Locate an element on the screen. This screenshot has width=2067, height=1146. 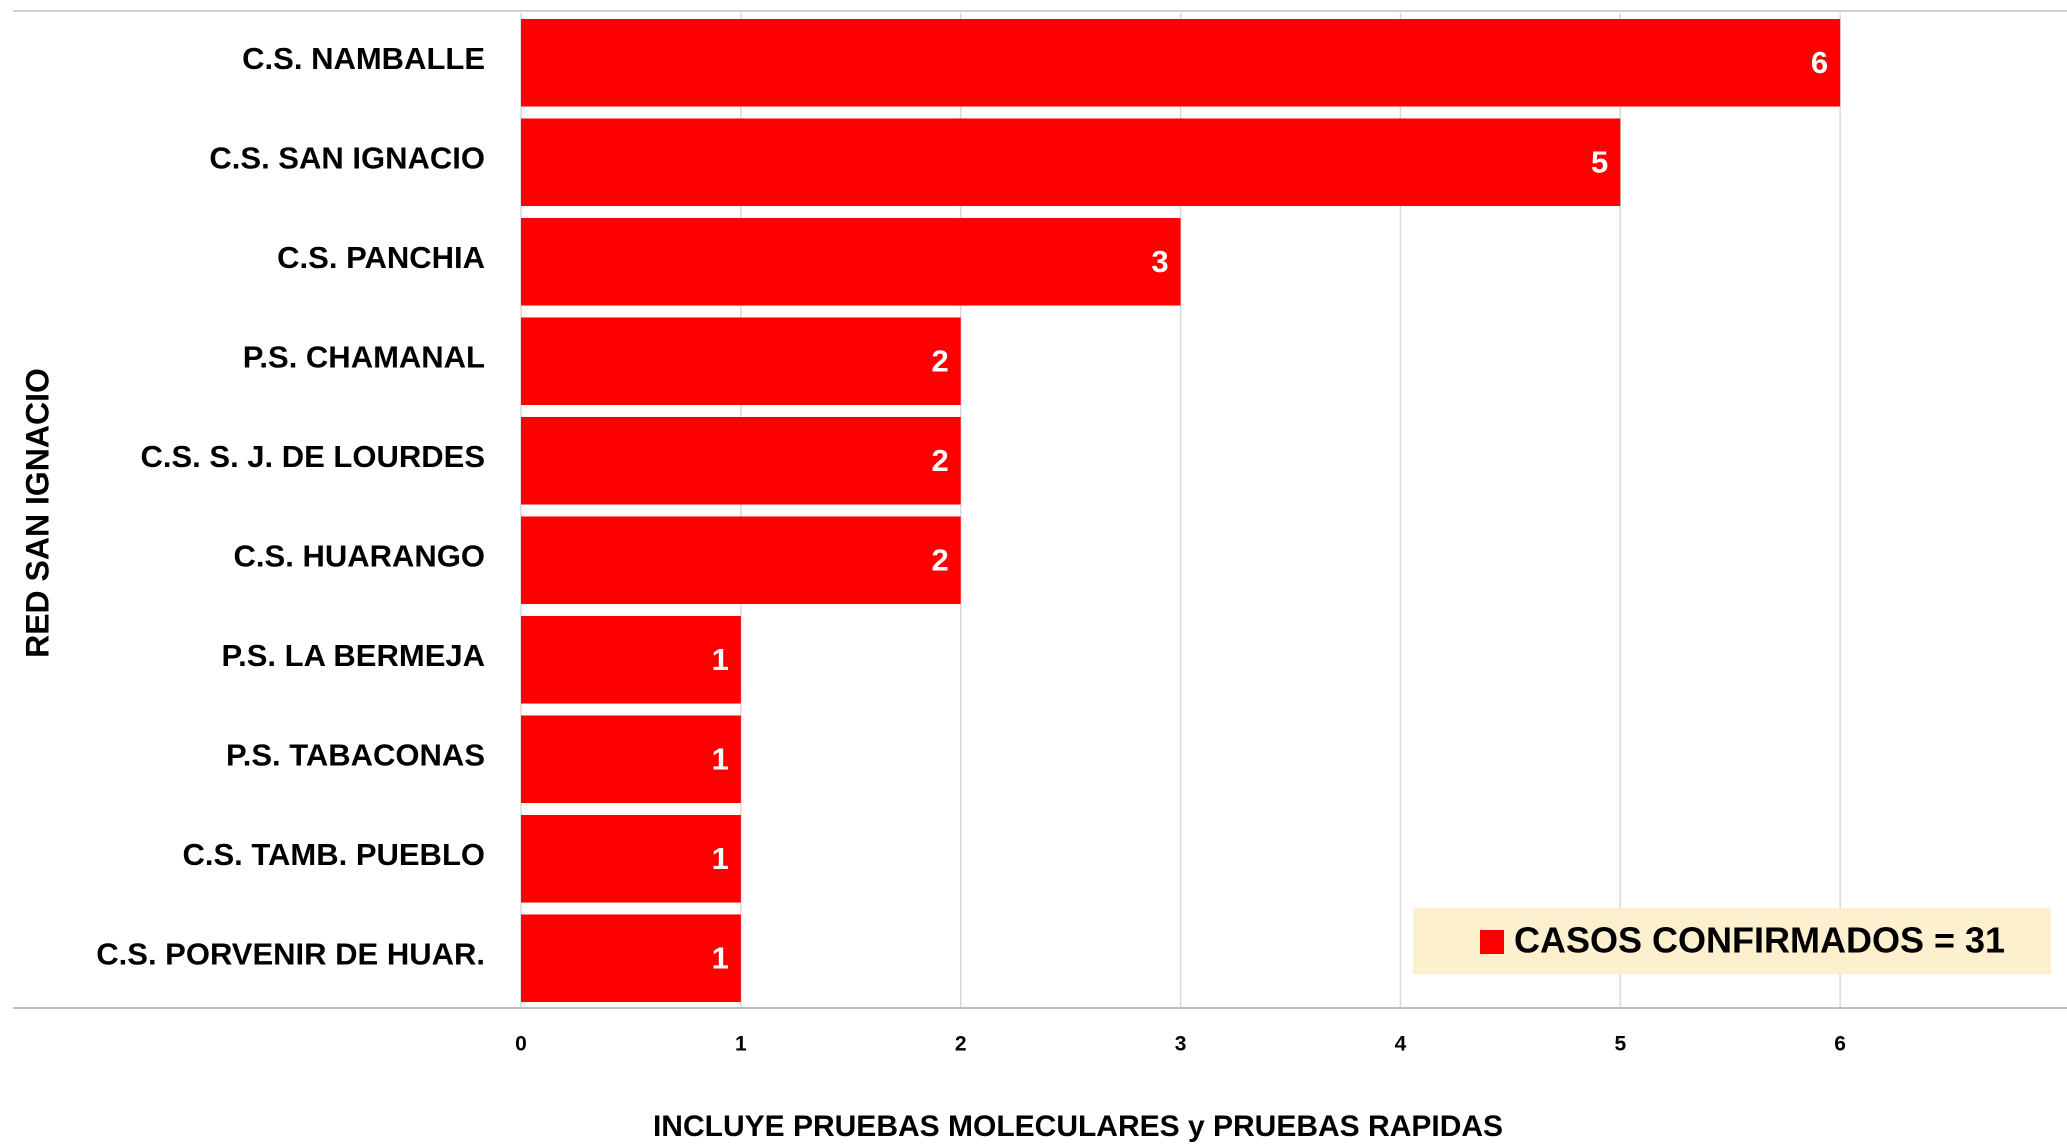
x-tick-label: 1 is located at coordinates (741, 1044).